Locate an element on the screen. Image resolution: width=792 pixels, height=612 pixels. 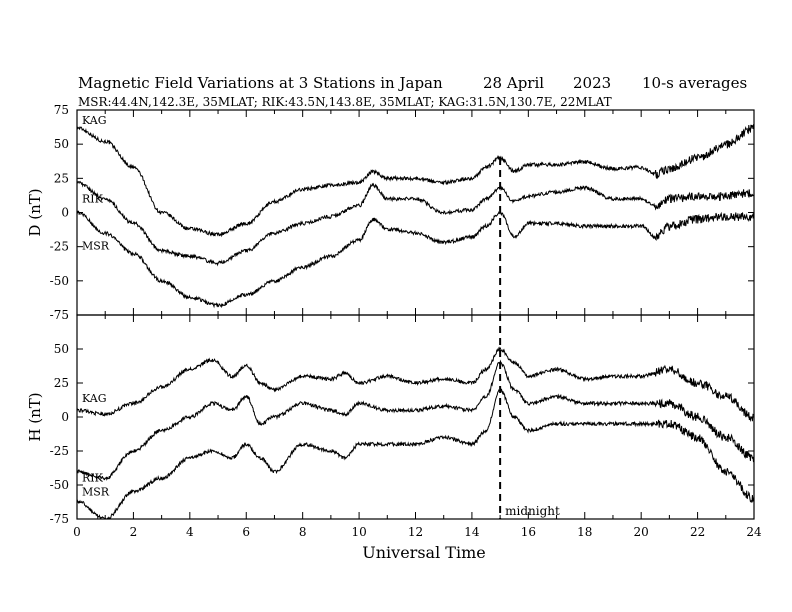
x-tick-label: 12 is located at coordinates (415, 532).